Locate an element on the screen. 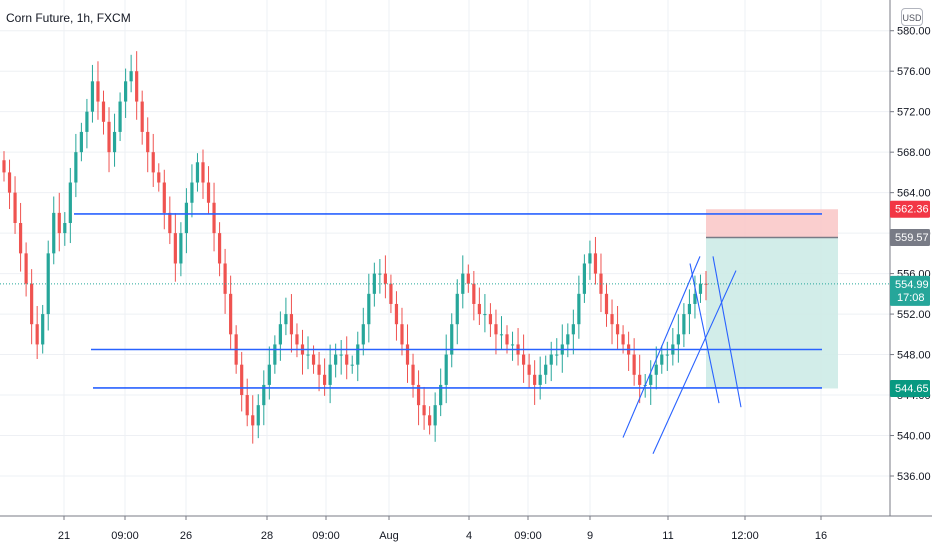  x-tick-label: 26 is located at coordinates (186, 536).